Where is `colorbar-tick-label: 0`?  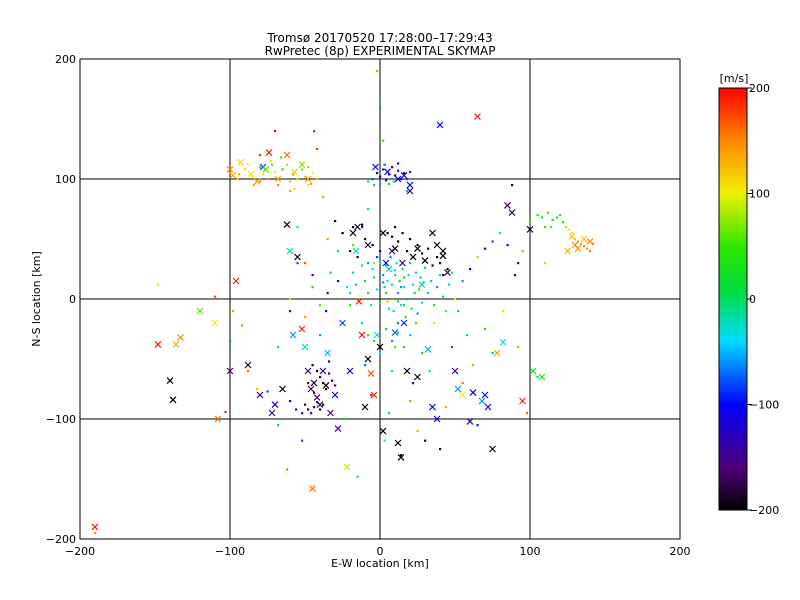
colorbar-tick-label: 0 is located at coordinates (752, 299).